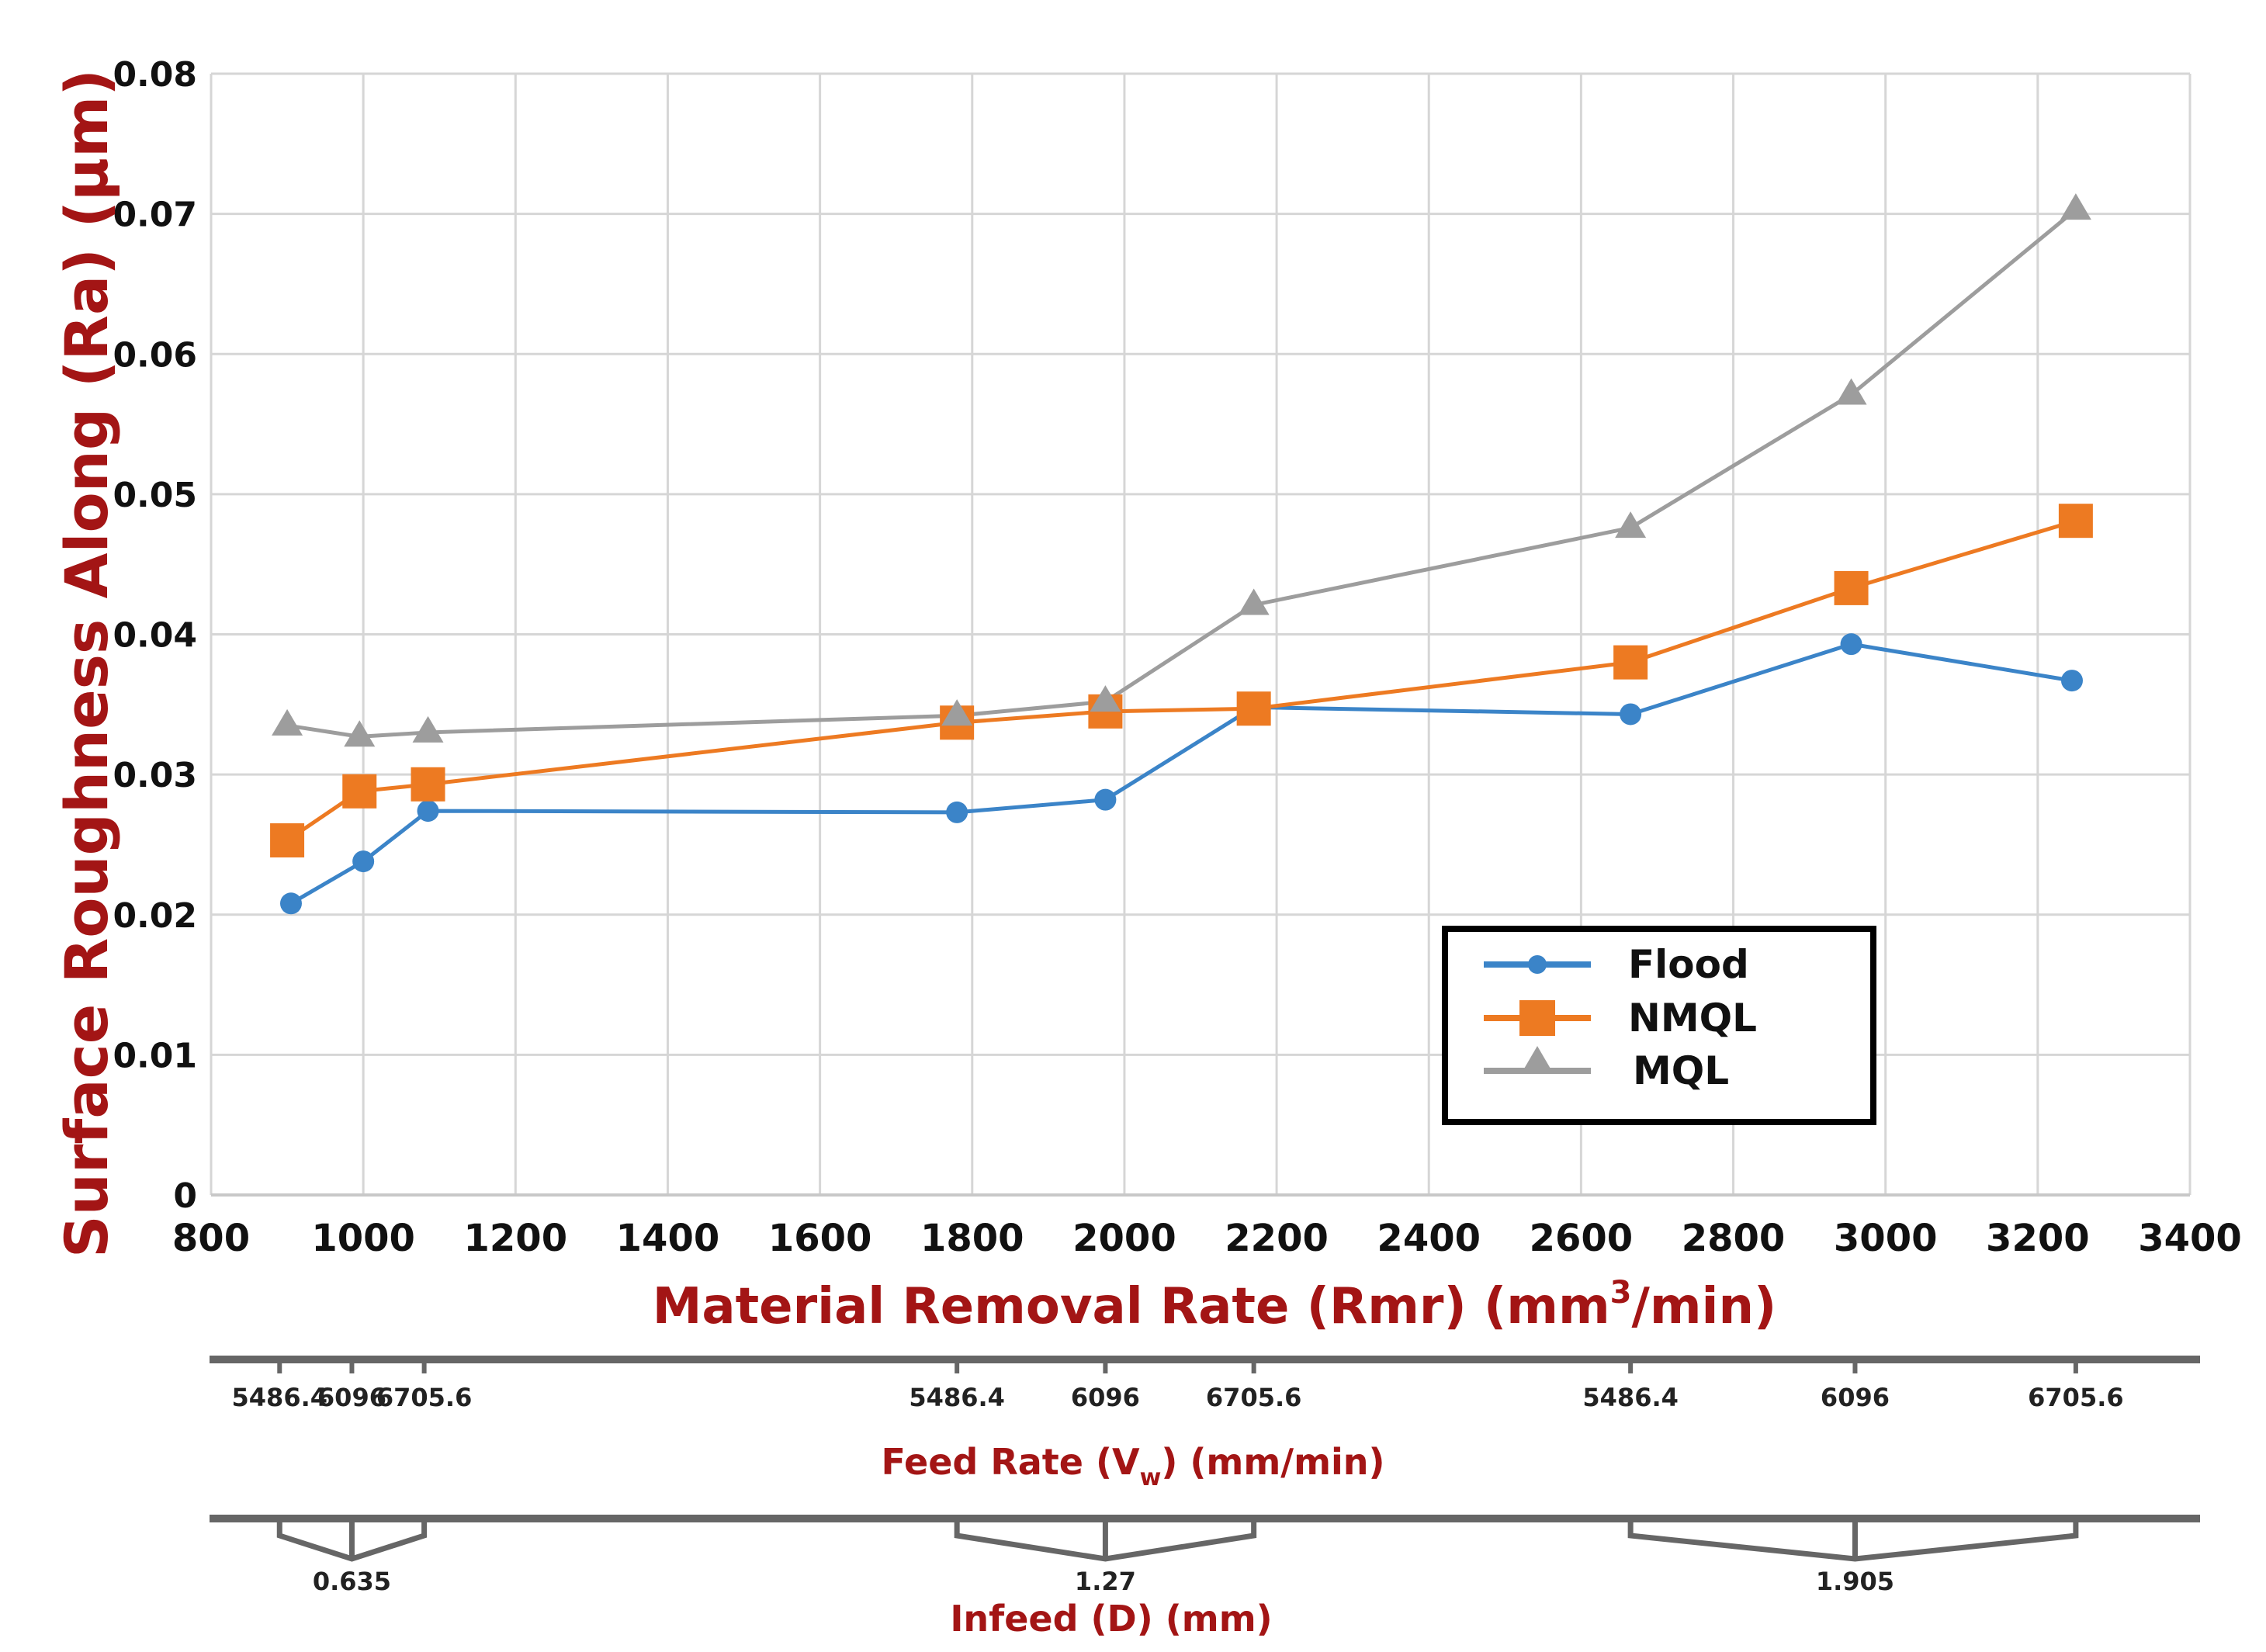 This screenshot has height=1652, width=2266. Describe the element at coordinates (2038, 1238) in the screenshot. I see `x-tick-label: 3200` at that location.